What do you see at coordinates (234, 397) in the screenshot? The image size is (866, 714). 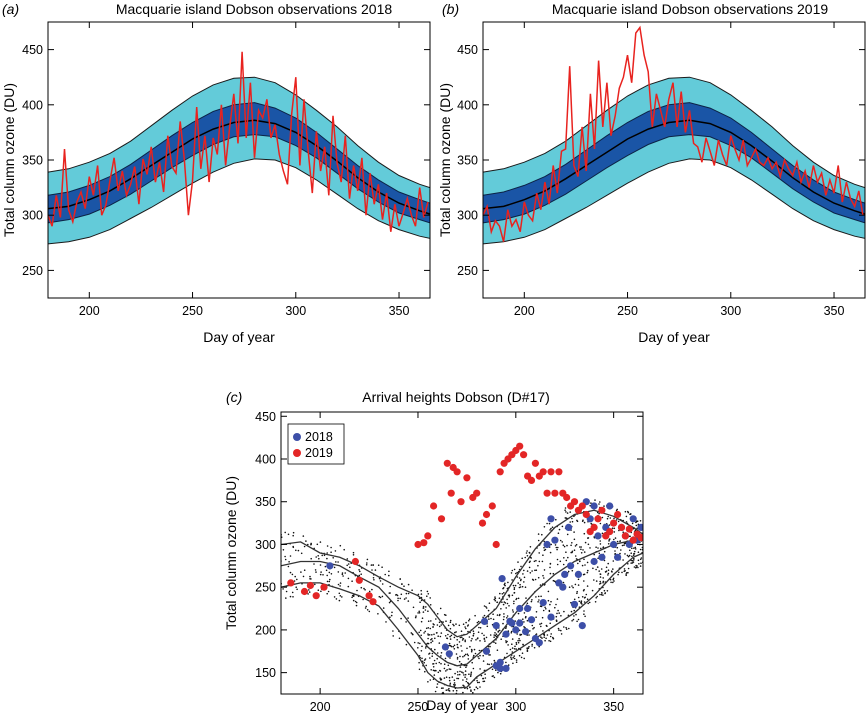 I see `panel-label-c: (c)` at bounding box center [234, 397].